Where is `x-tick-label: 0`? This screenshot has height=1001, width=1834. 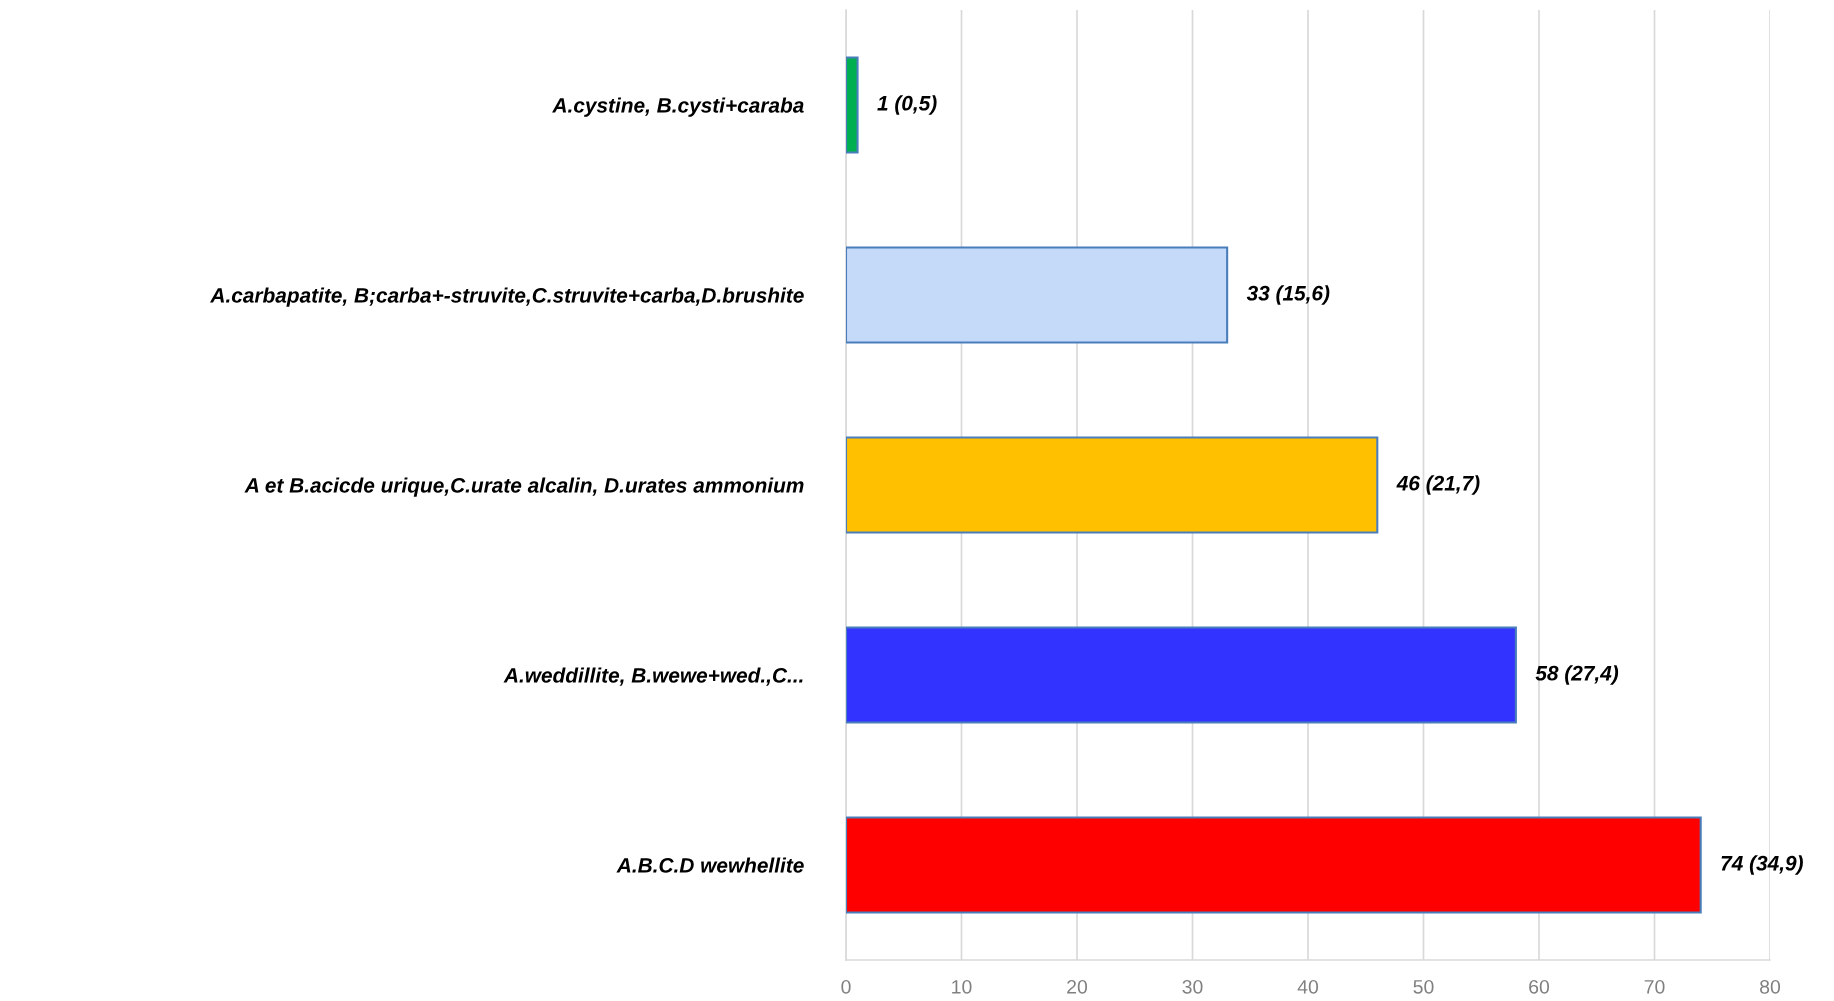 x-tick-label: 0 is located at coordinates (846, 986).